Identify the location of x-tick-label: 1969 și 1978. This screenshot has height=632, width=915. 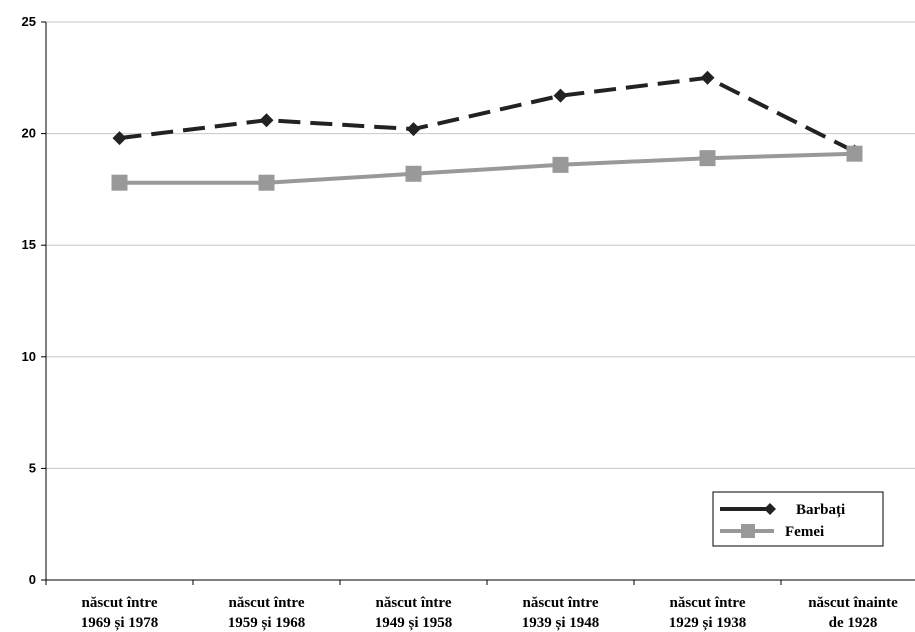
(120, 623).